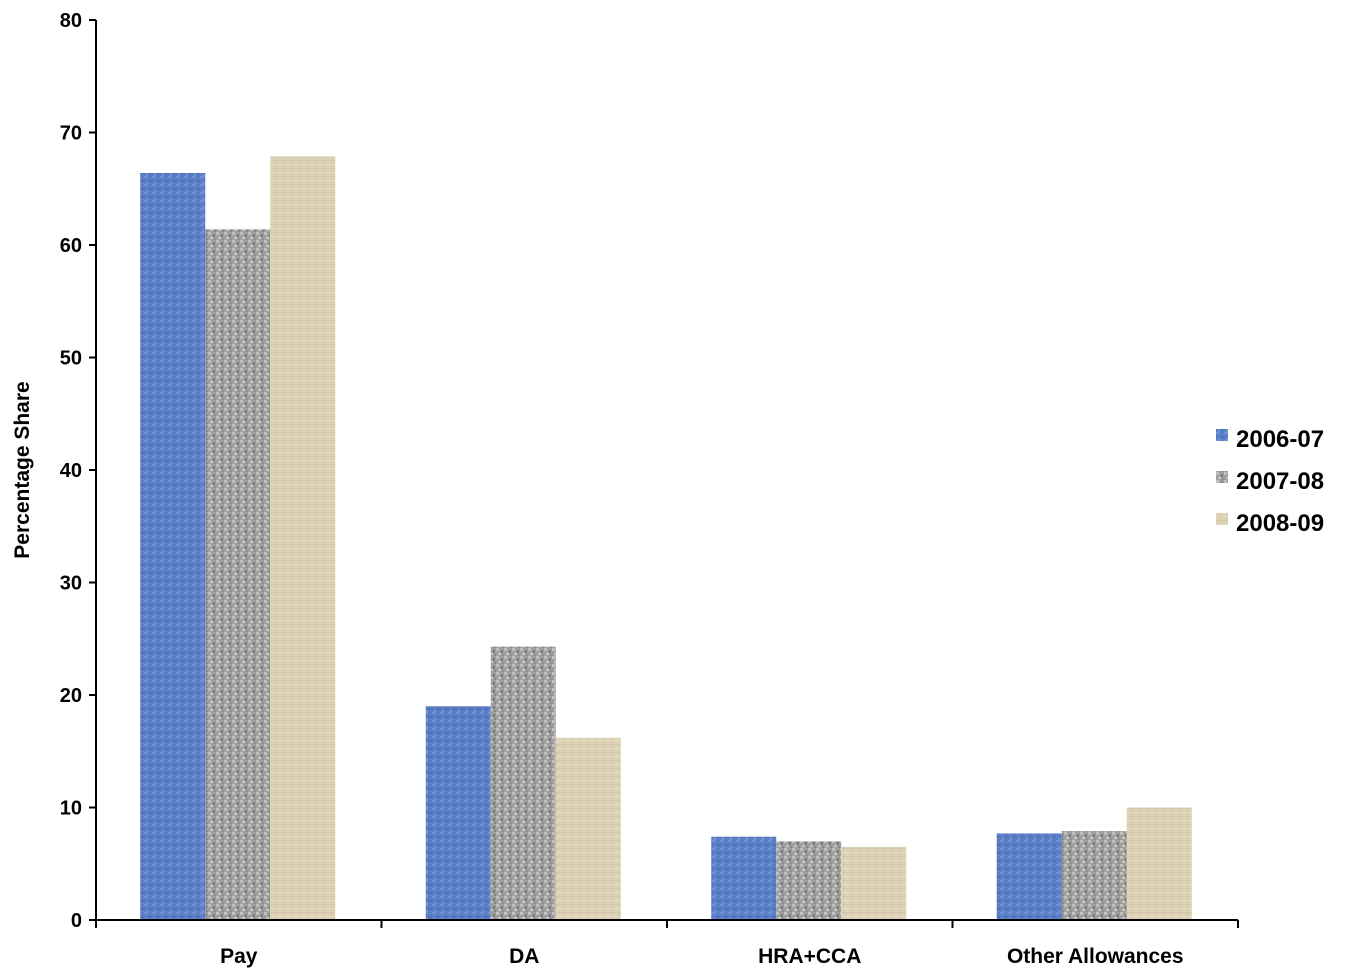 This screenshot has height=972, width=1354. I want to click on y-tick-label: 50, so click(71, 359).